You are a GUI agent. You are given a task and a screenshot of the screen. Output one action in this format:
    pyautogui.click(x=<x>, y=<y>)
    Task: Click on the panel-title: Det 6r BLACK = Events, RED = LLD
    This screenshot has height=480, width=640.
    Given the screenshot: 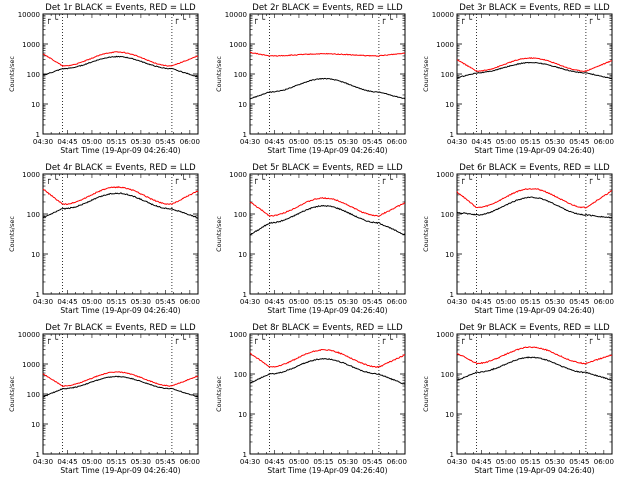 What is the action you would take?
    pyautogui.click(x=534, y=168)
    